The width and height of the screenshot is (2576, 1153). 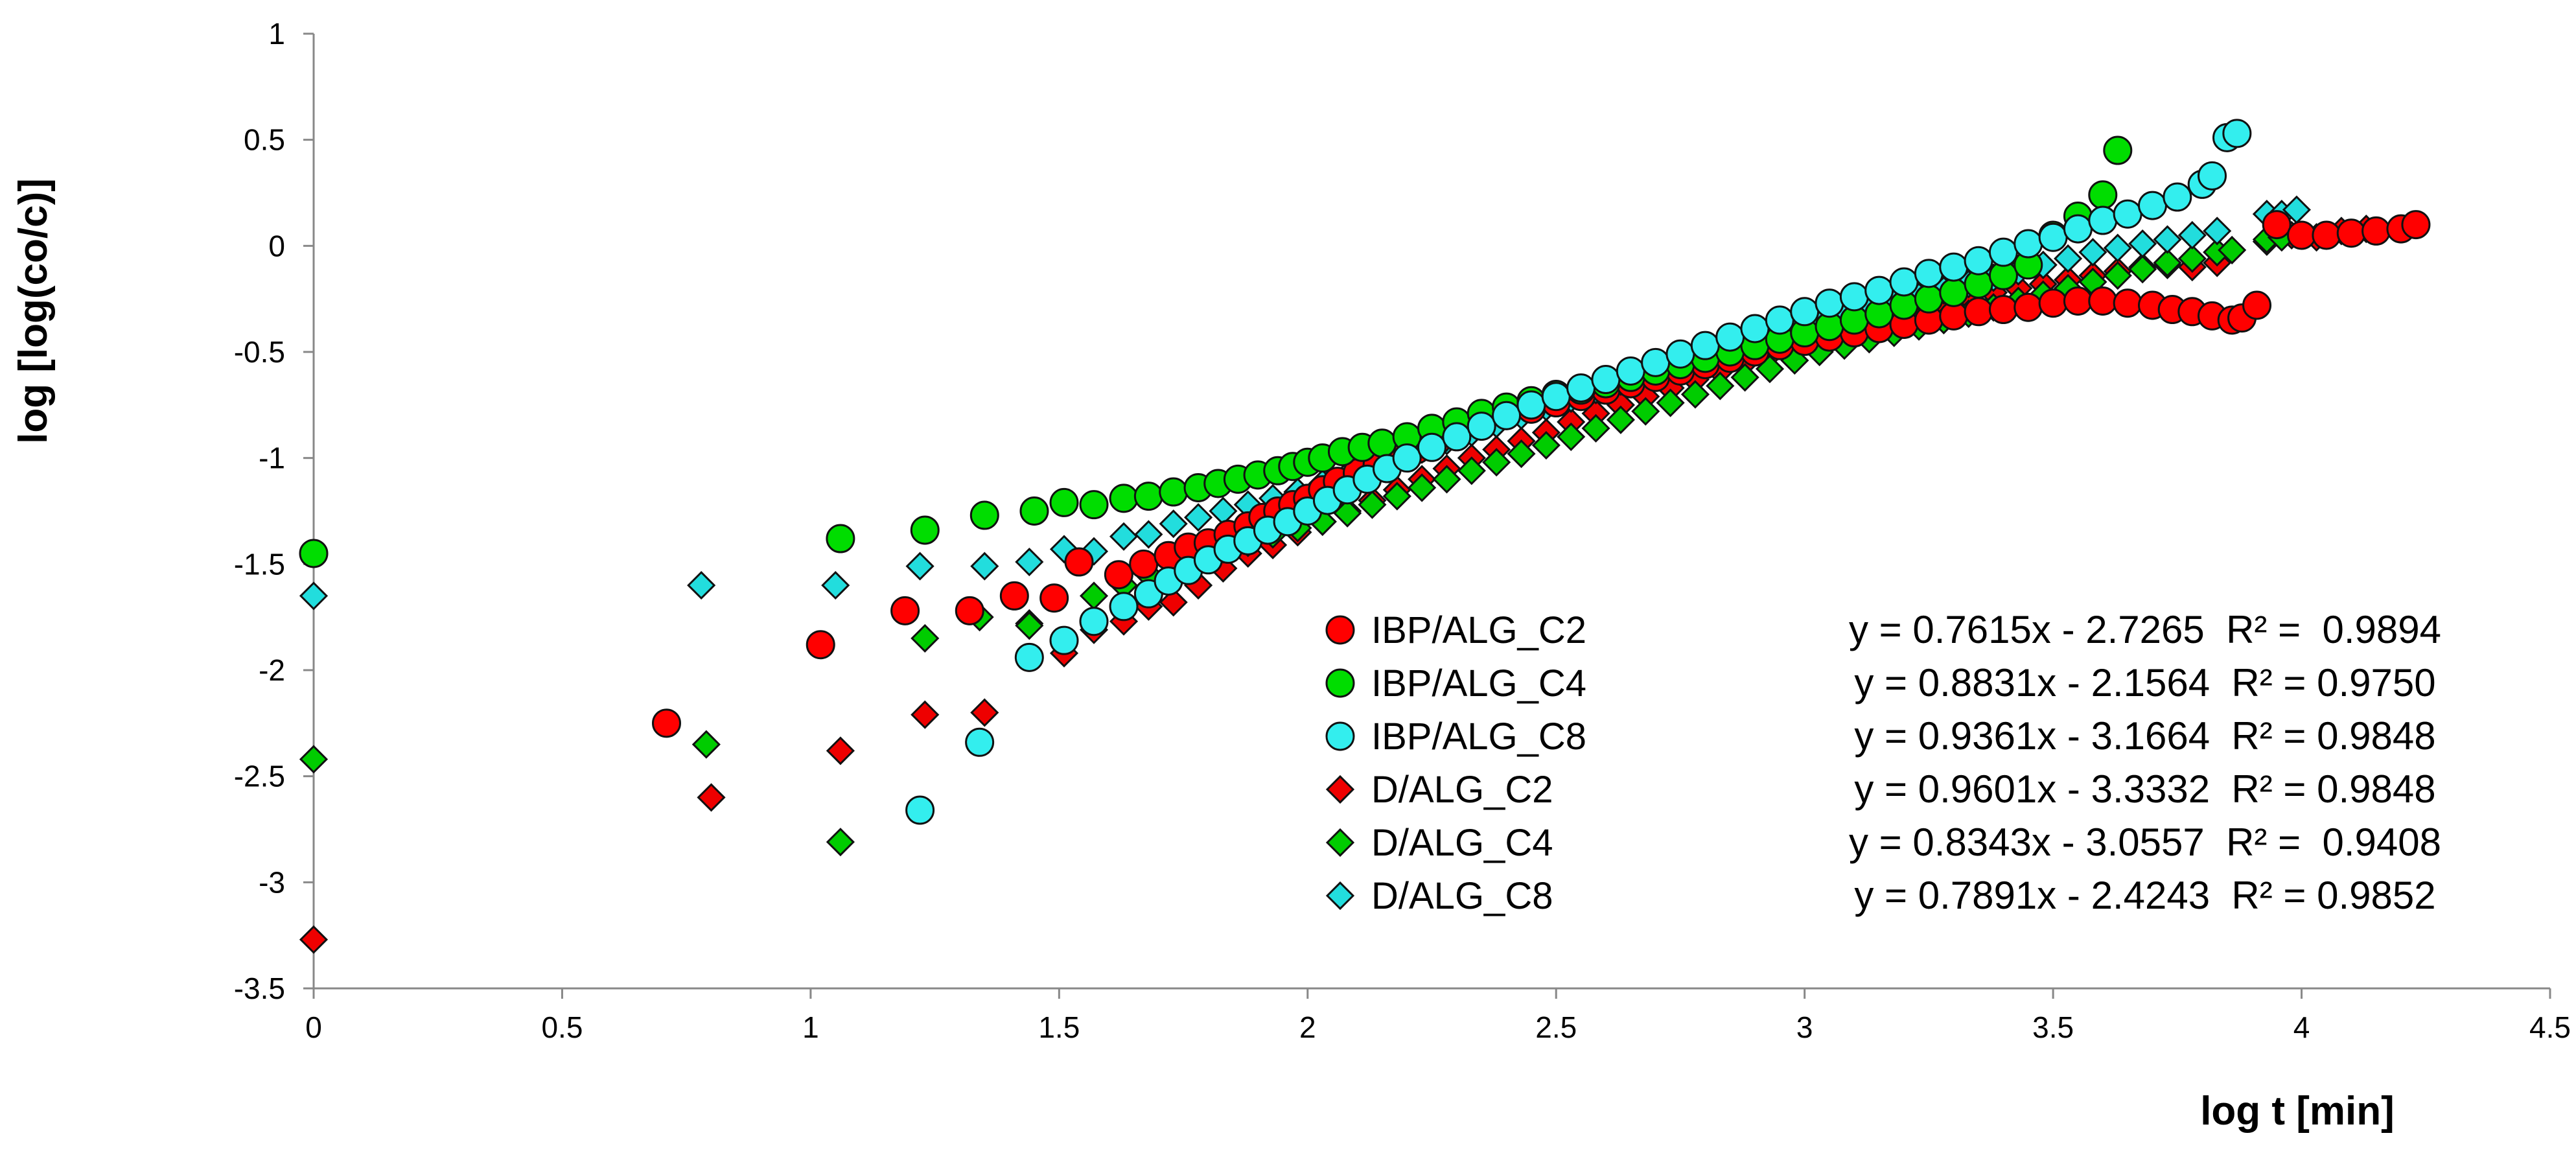 What do you see at coordinates (260, 352) in the screenshot?
I see `y-tick-label: -0.5` at bounding box center [260, 352].